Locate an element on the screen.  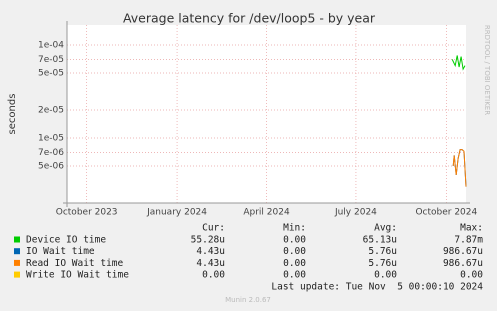
y-tick-label: 7e-05 is located at coordinates (51, 60).